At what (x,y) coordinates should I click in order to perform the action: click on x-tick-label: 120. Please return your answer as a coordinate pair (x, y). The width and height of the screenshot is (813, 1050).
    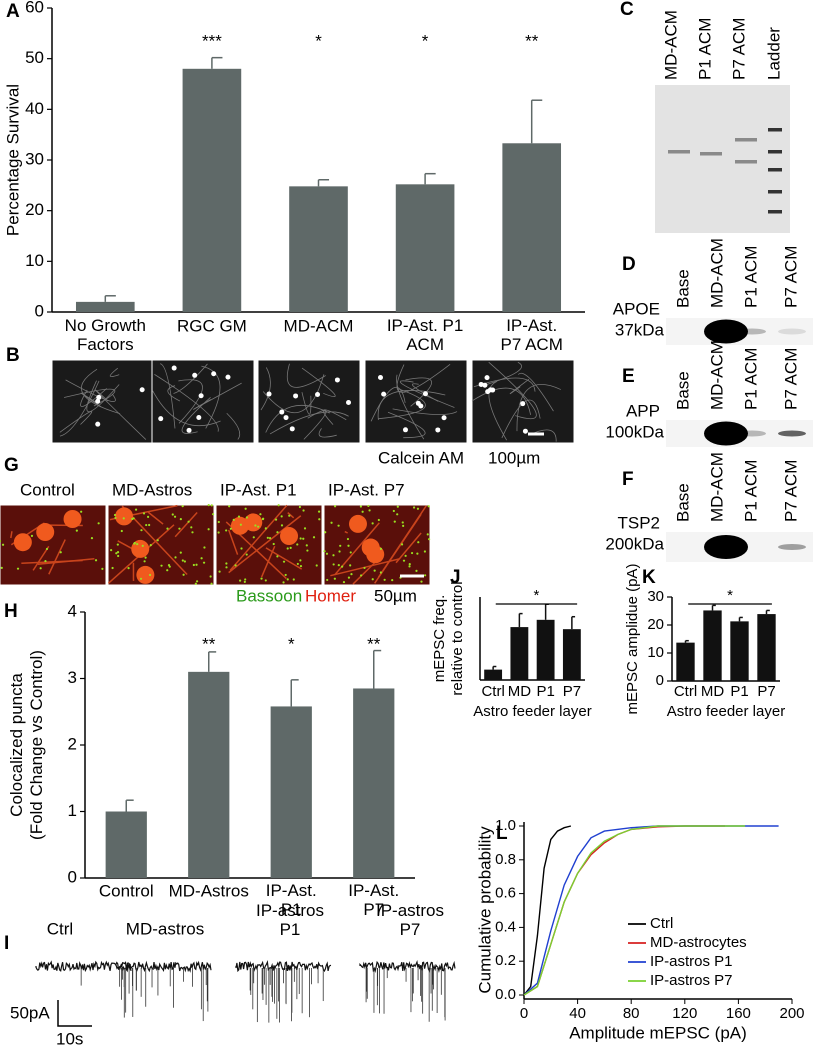
    Looking at the image, I should click on (684, 1013).